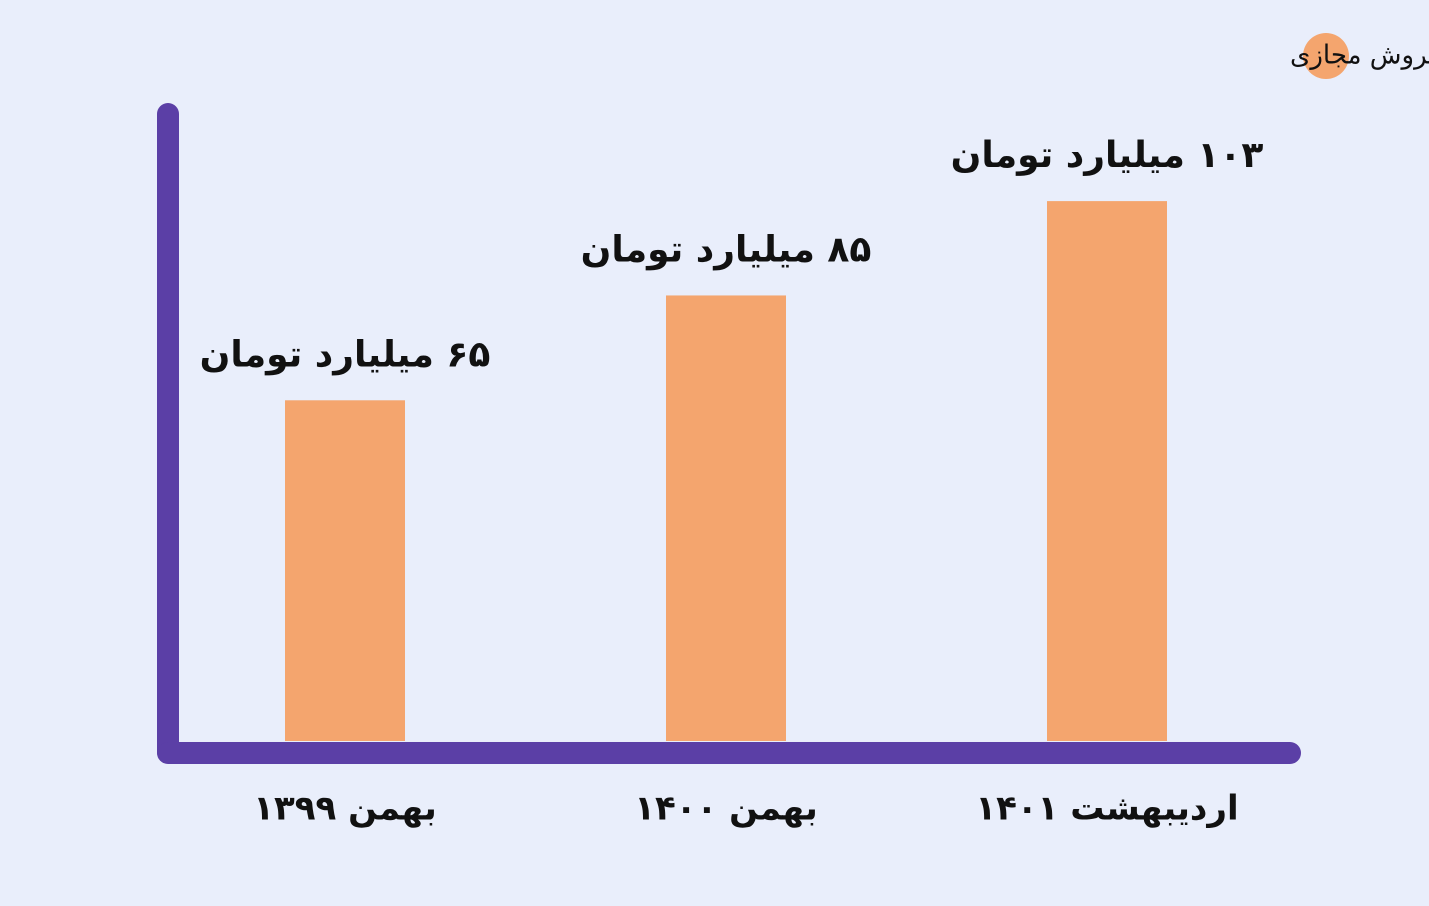 Image resolution: width=1429 pixels, height=906 pixels. Describe the element at coordinates (345, 354) in the screenshot. I see `value-label: ۶۵ میلیارد تومان` at that location.